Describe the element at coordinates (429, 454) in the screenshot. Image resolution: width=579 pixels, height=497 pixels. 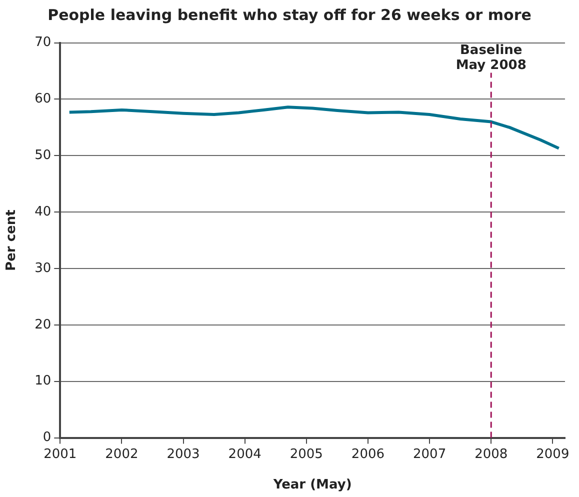
I see `x-tick-label: 2007` at that location.